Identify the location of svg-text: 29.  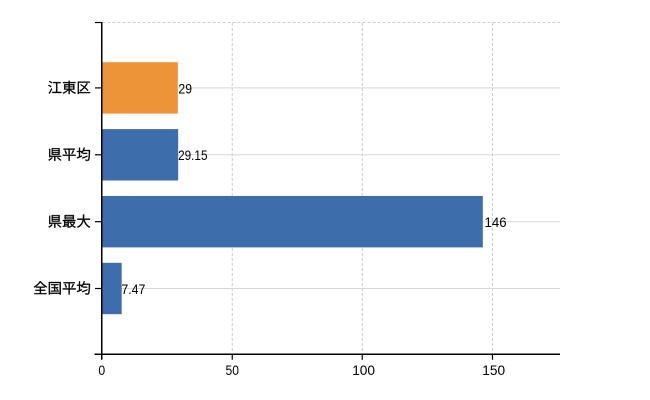
(185, 88).